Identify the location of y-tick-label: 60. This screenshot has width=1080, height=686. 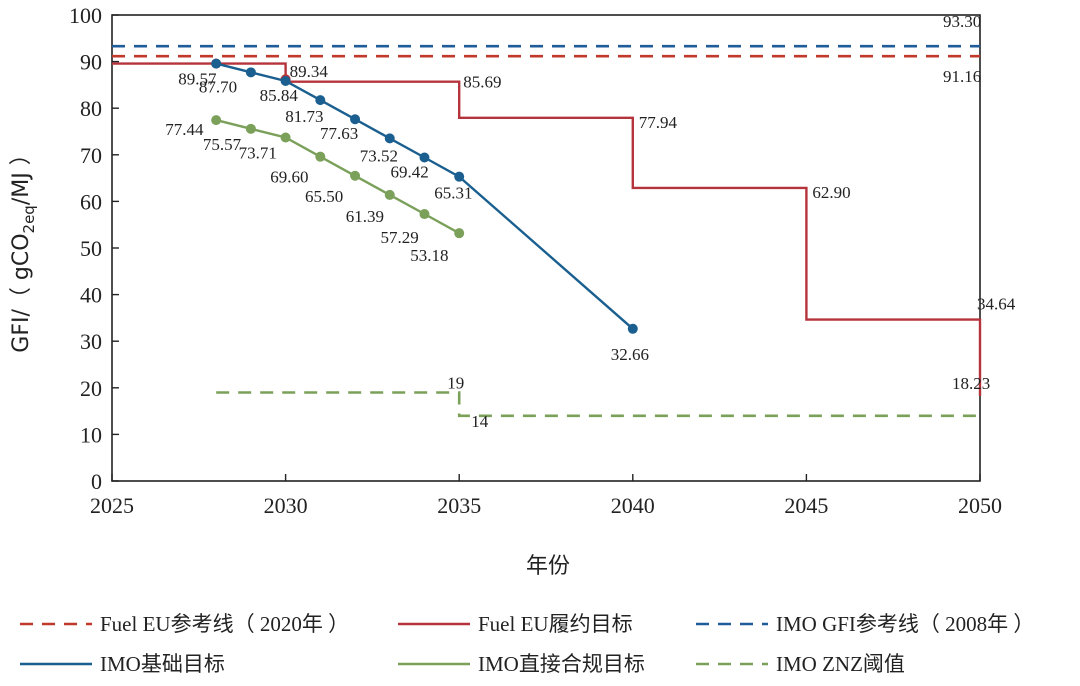
(91, 201).